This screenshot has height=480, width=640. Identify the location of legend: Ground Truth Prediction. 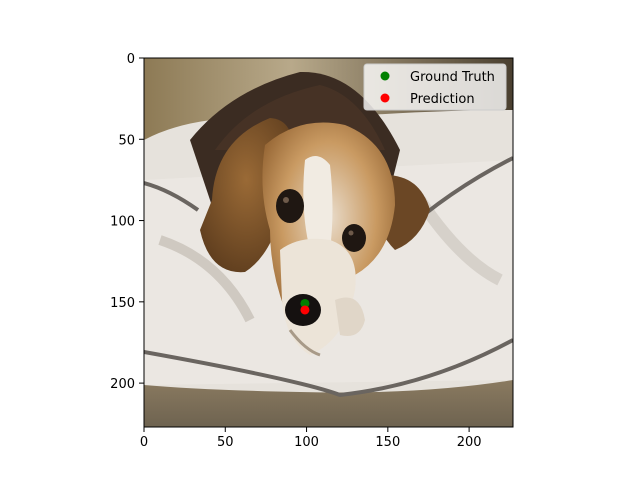
(435, 87).